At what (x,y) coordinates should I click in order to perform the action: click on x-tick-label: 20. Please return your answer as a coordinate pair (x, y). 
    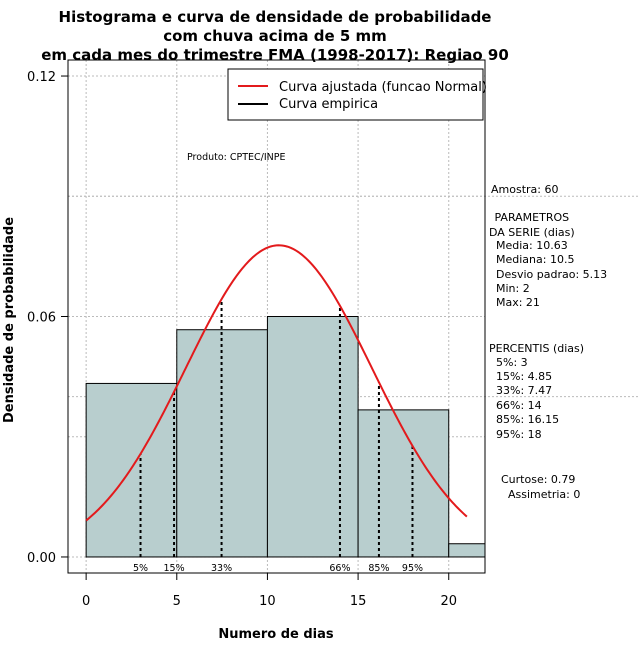
    Looking at the image, I should click on (448, 601).